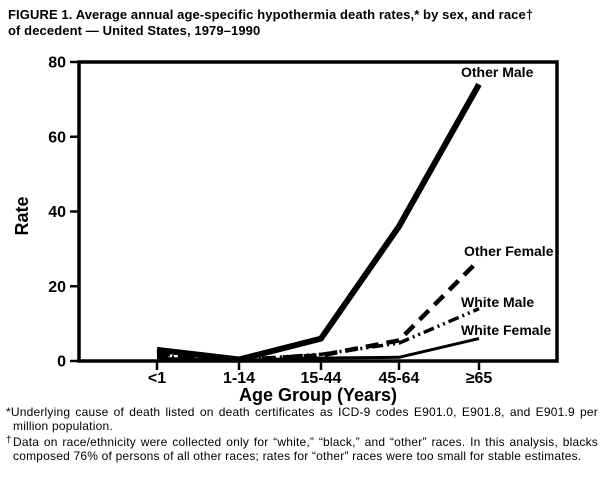 This screenshot has width=604, height=496. Describe the element at coordinates (9, 440) in the screenshot. I see `dagger-marker: †` at that location.